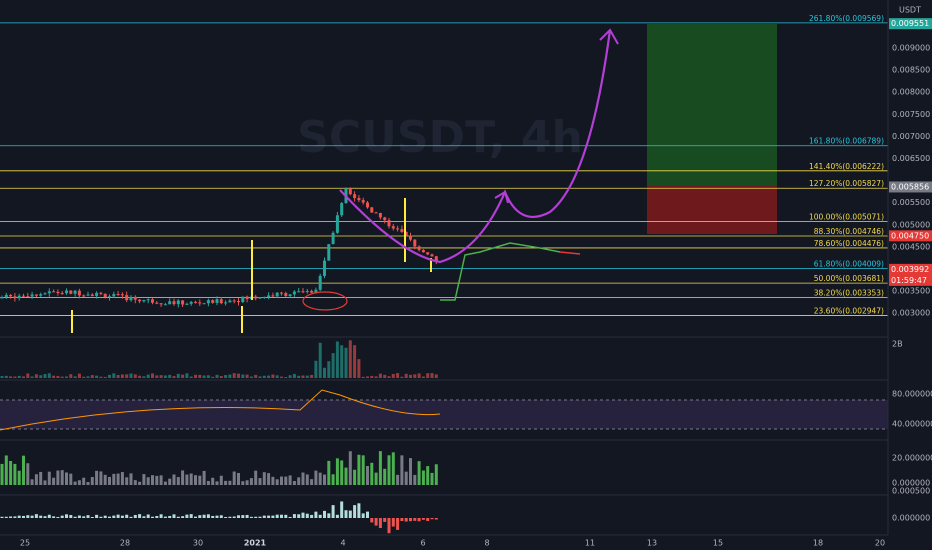  Describe the element at coordinates (911, 291) in the screenshot. I see `price-tick-label: 0.003500` at that location.